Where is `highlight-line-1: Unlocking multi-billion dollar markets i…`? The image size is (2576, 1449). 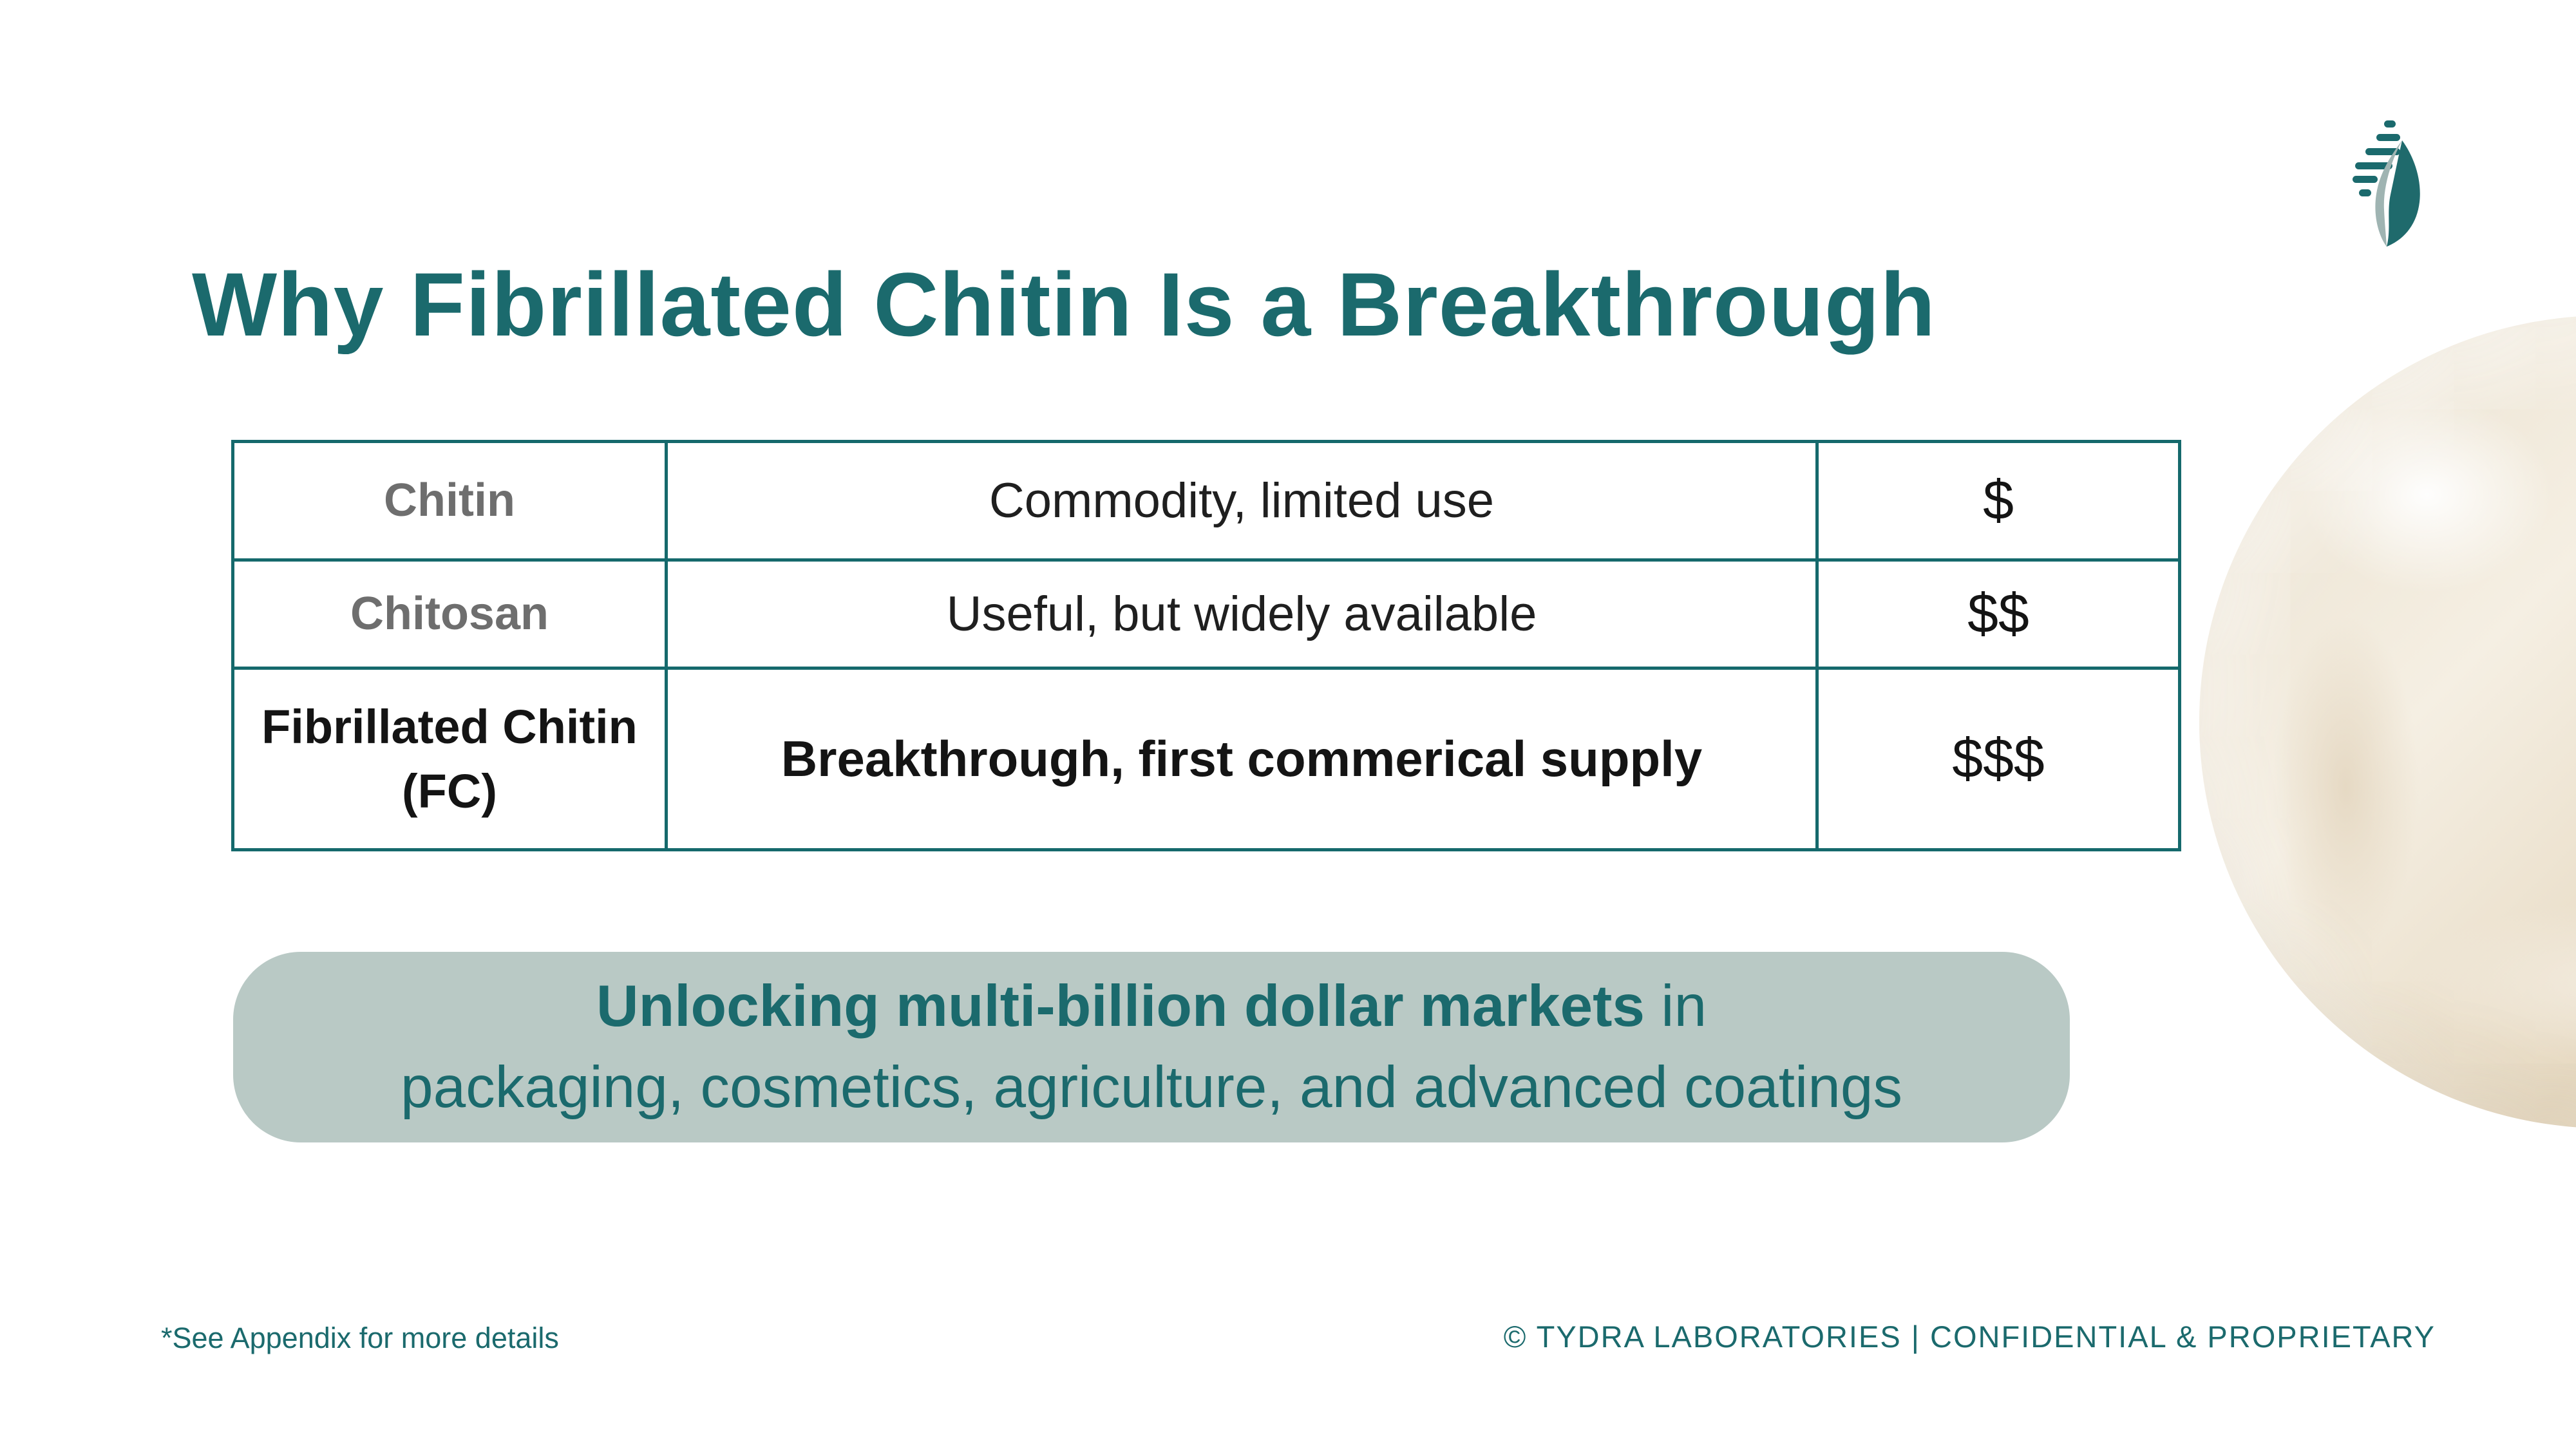 highlight-line-1: Unlocking multi-billion dollar markets i… is located at coordinates (1151, 1007).